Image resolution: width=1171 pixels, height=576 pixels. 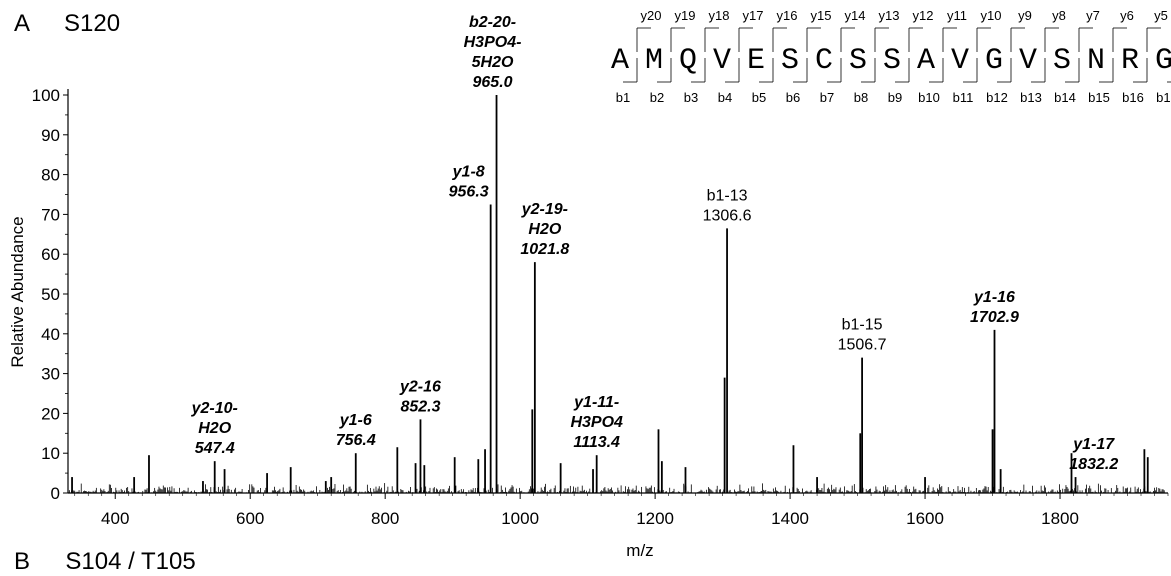 I want to click on b-ion-label: b9, so click(x=895, y=97).